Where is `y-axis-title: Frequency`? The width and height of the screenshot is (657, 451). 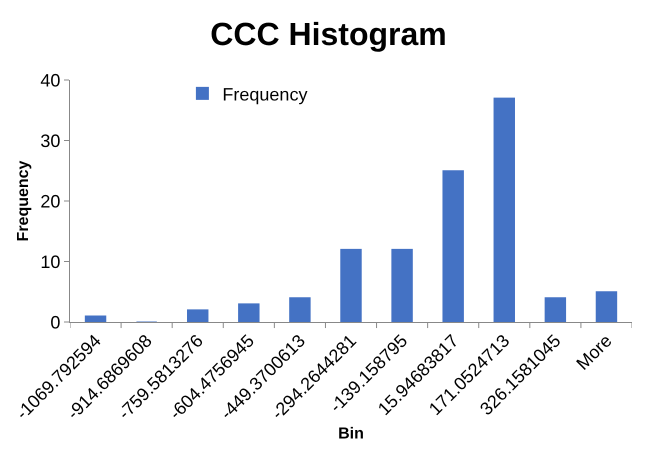
y-axis-title: Frequency is located at coordinates (23, 201).